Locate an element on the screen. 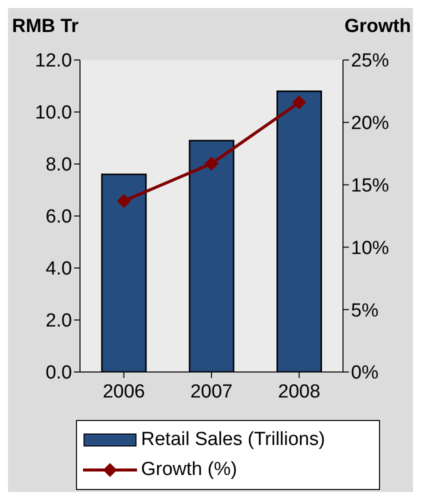 The width and height of the screenshot is (421, 500). x-tick-label: 2006 is located at coordinates (123, 391).